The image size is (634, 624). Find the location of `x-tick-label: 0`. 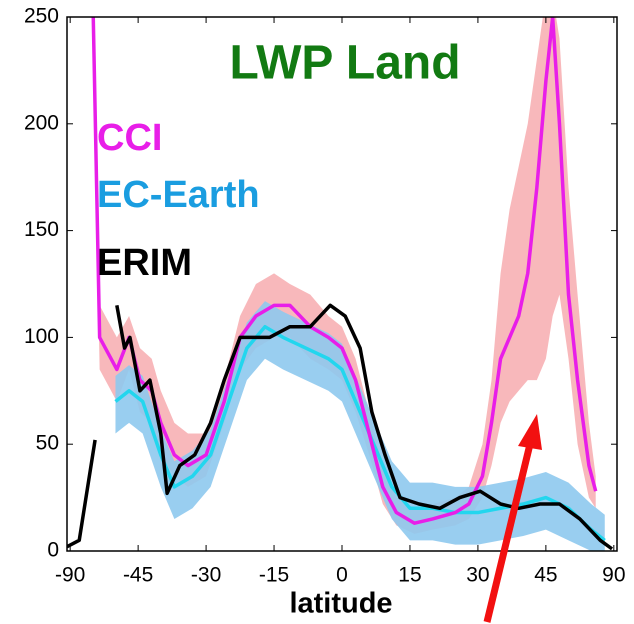

x-tick-label: 0 is located at coordinates (342, 575).